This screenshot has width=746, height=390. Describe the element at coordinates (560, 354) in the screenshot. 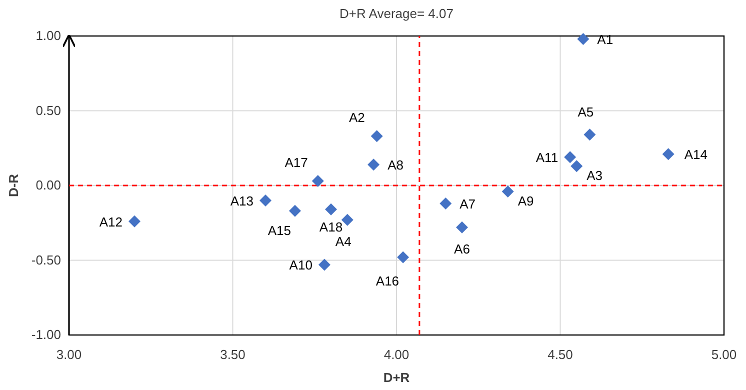

I see `x-tick-label: 4.50` at that location.